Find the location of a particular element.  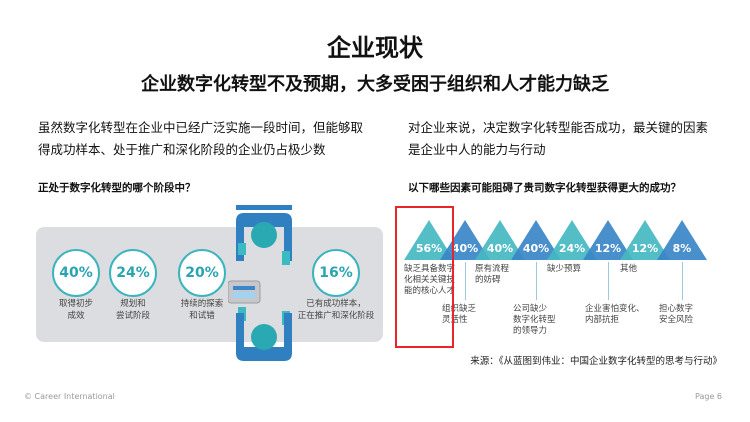

factor-label: 公司缺少 数字化转型 的领导力 is located at coordinates (534, 320).